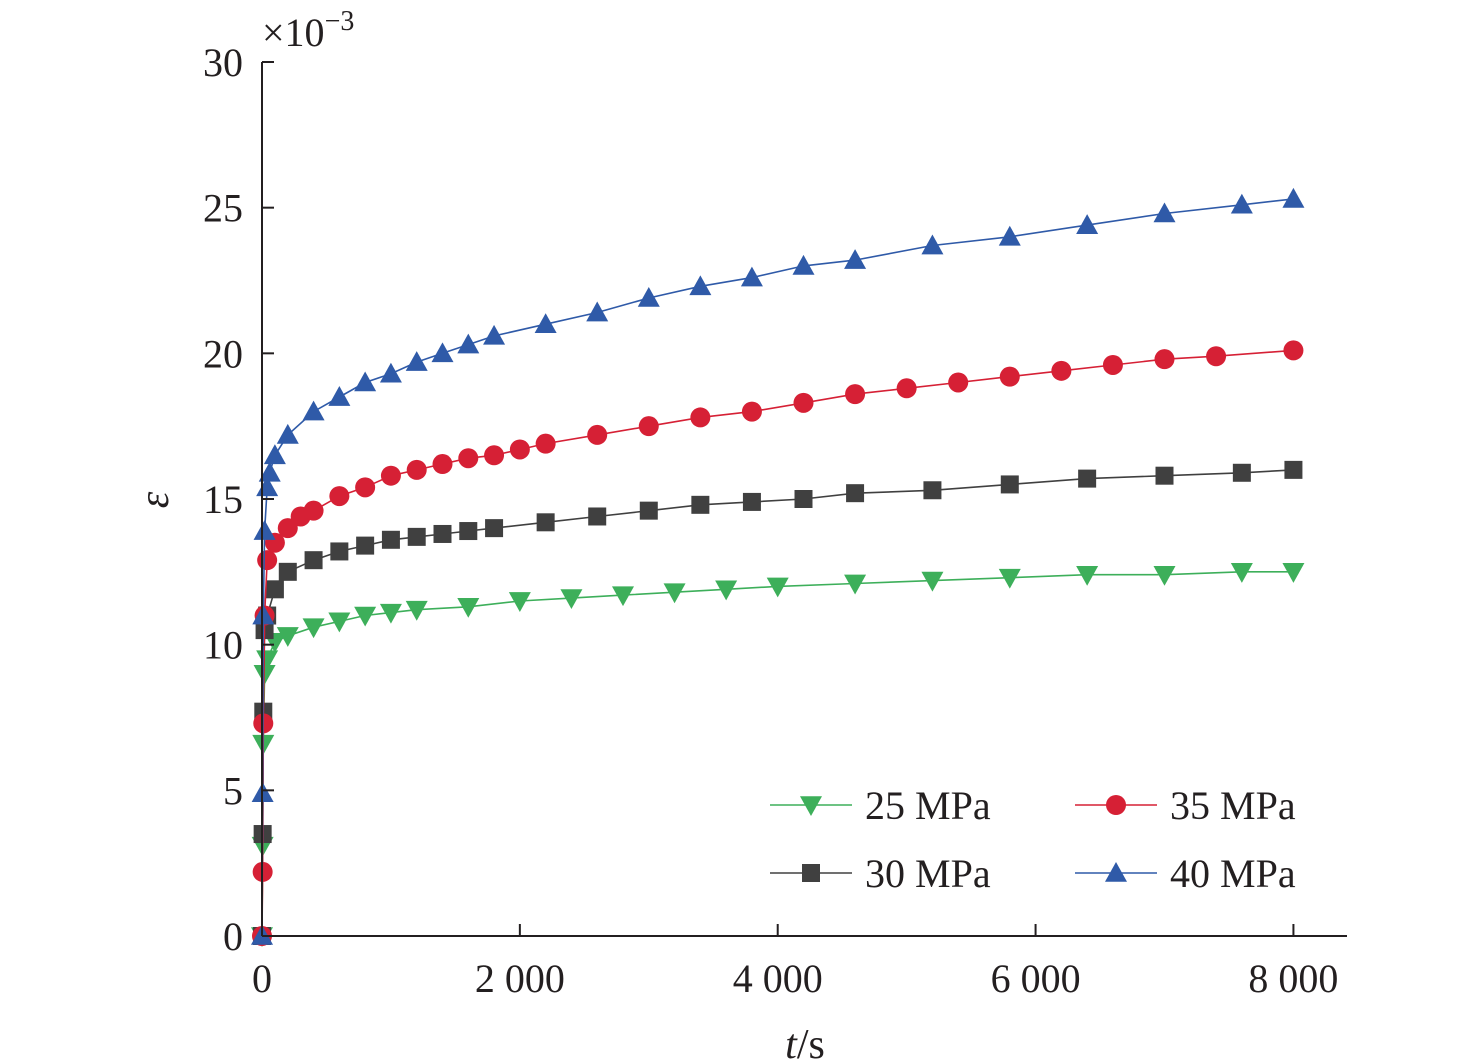  What do you see at coordinates (1233, 805) in the screenshot?
I see `legend-label: 35 MPa` at bounding box center [1233, 805].